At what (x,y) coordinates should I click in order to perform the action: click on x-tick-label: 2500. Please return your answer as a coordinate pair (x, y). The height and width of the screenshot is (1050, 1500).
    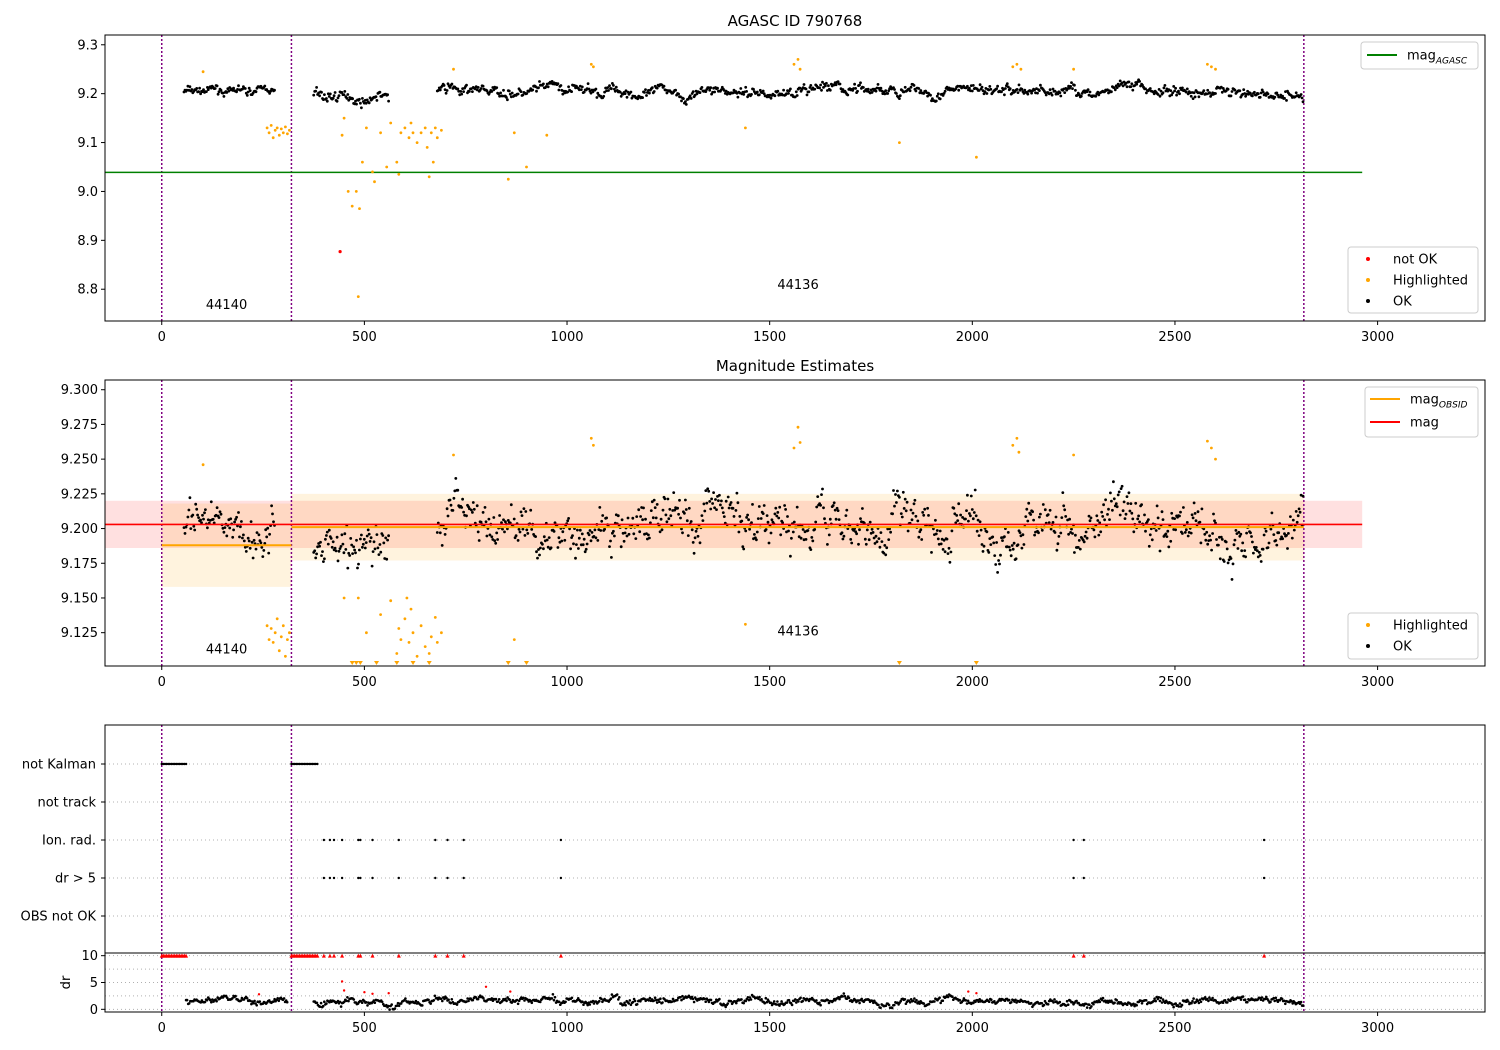
    Looking at the image, I should click on (1174, 337).